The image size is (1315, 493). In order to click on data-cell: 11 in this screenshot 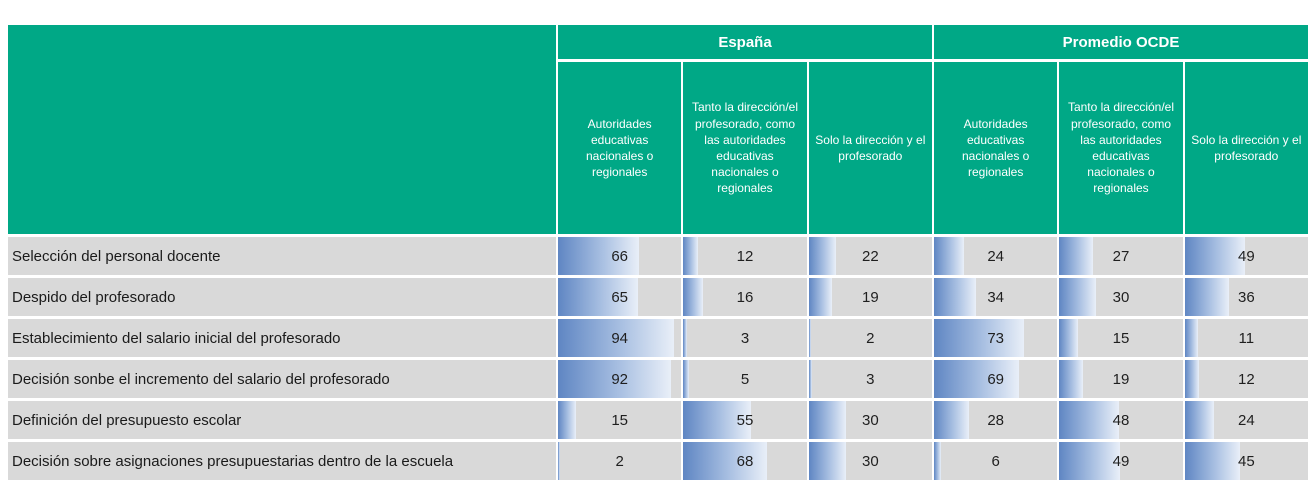, I will do `click(1246, 338)`.